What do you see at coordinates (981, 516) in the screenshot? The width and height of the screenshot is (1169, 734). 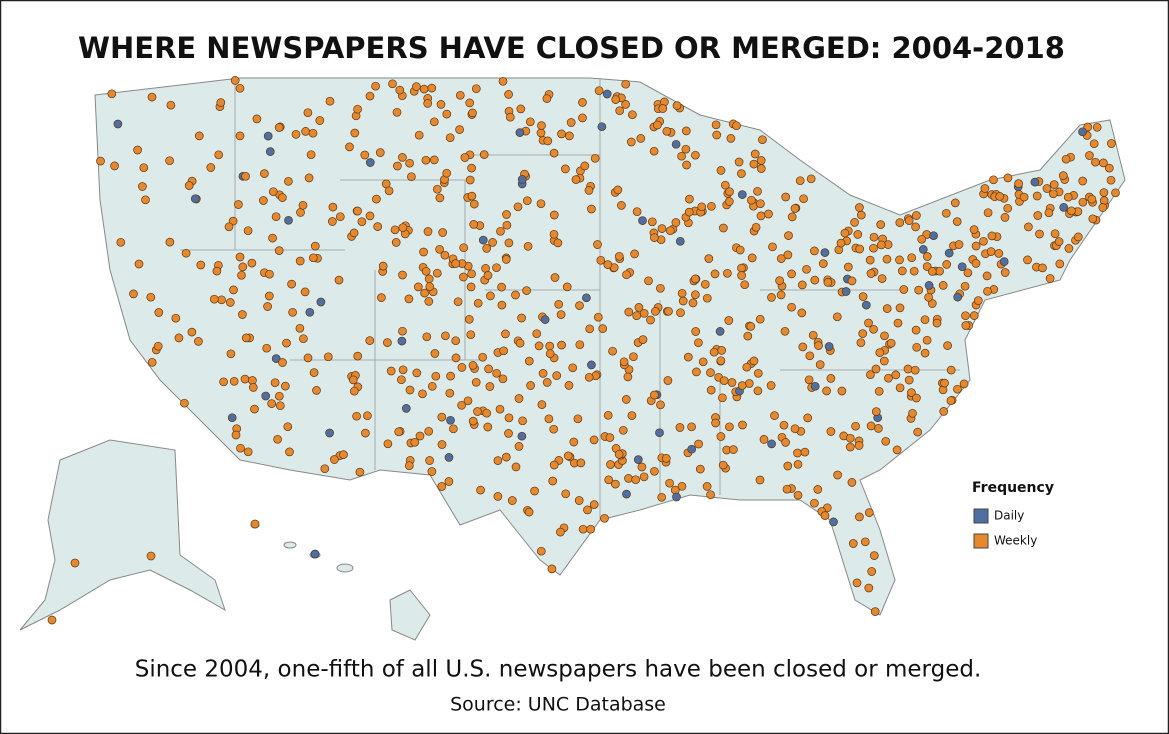 I see `legend-swatch` at bounding box center [981, 516].